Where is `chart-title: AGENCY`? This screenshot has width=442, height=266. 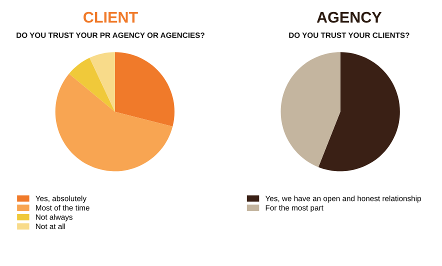 chart-title: AGENCY is located at coordinates (349, 17).